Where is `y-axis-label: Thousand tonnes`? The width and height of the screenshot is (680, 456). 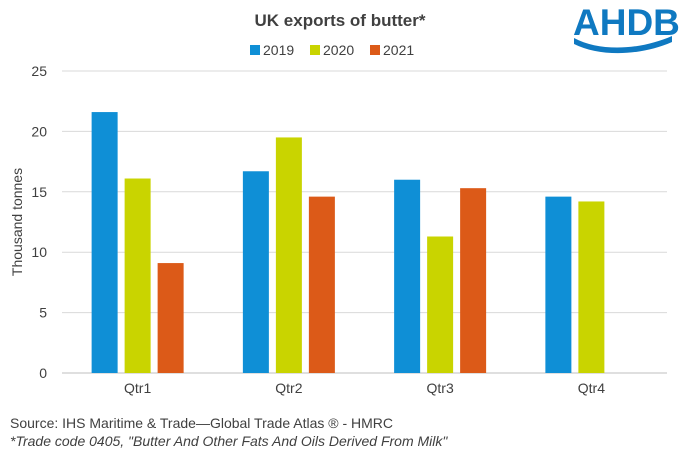
y-axis-label: Thousand tonnes is located at coordinates (17, 222).